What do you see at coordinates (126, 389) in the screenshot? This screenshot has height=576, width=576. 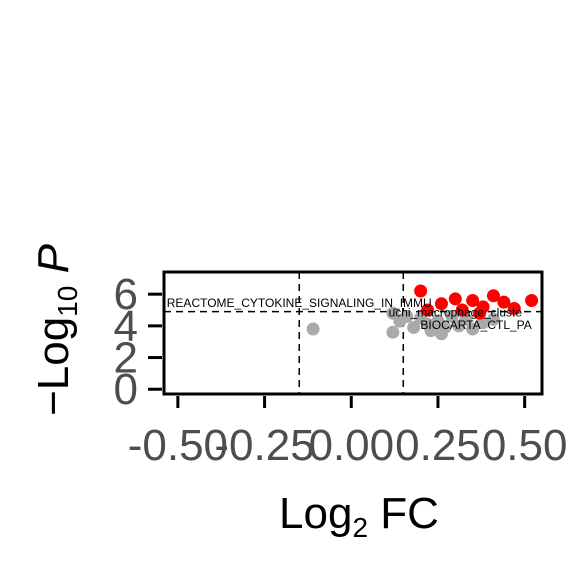 I see `y-tick-label-0: 0` at bounding box center [126, 389].